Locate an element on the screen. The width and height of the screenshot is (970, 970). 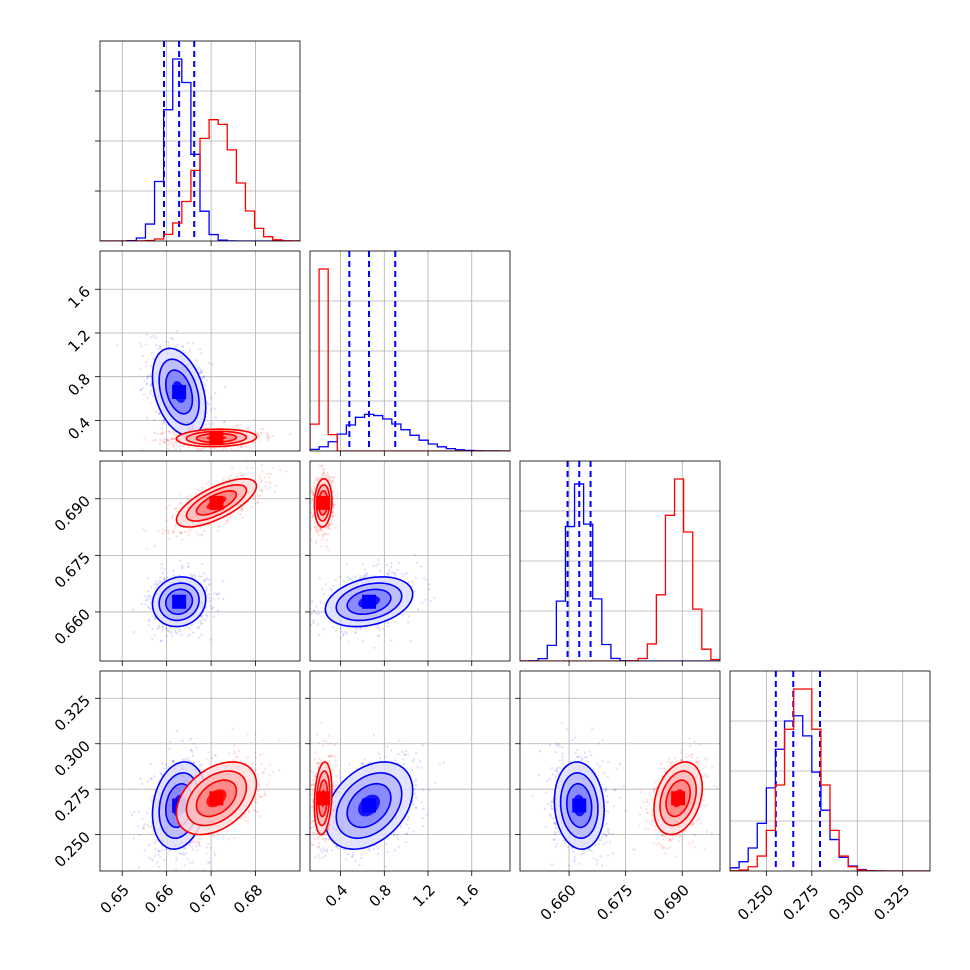
x-tick-label: 0.675 is located at coordinates (614, 902).